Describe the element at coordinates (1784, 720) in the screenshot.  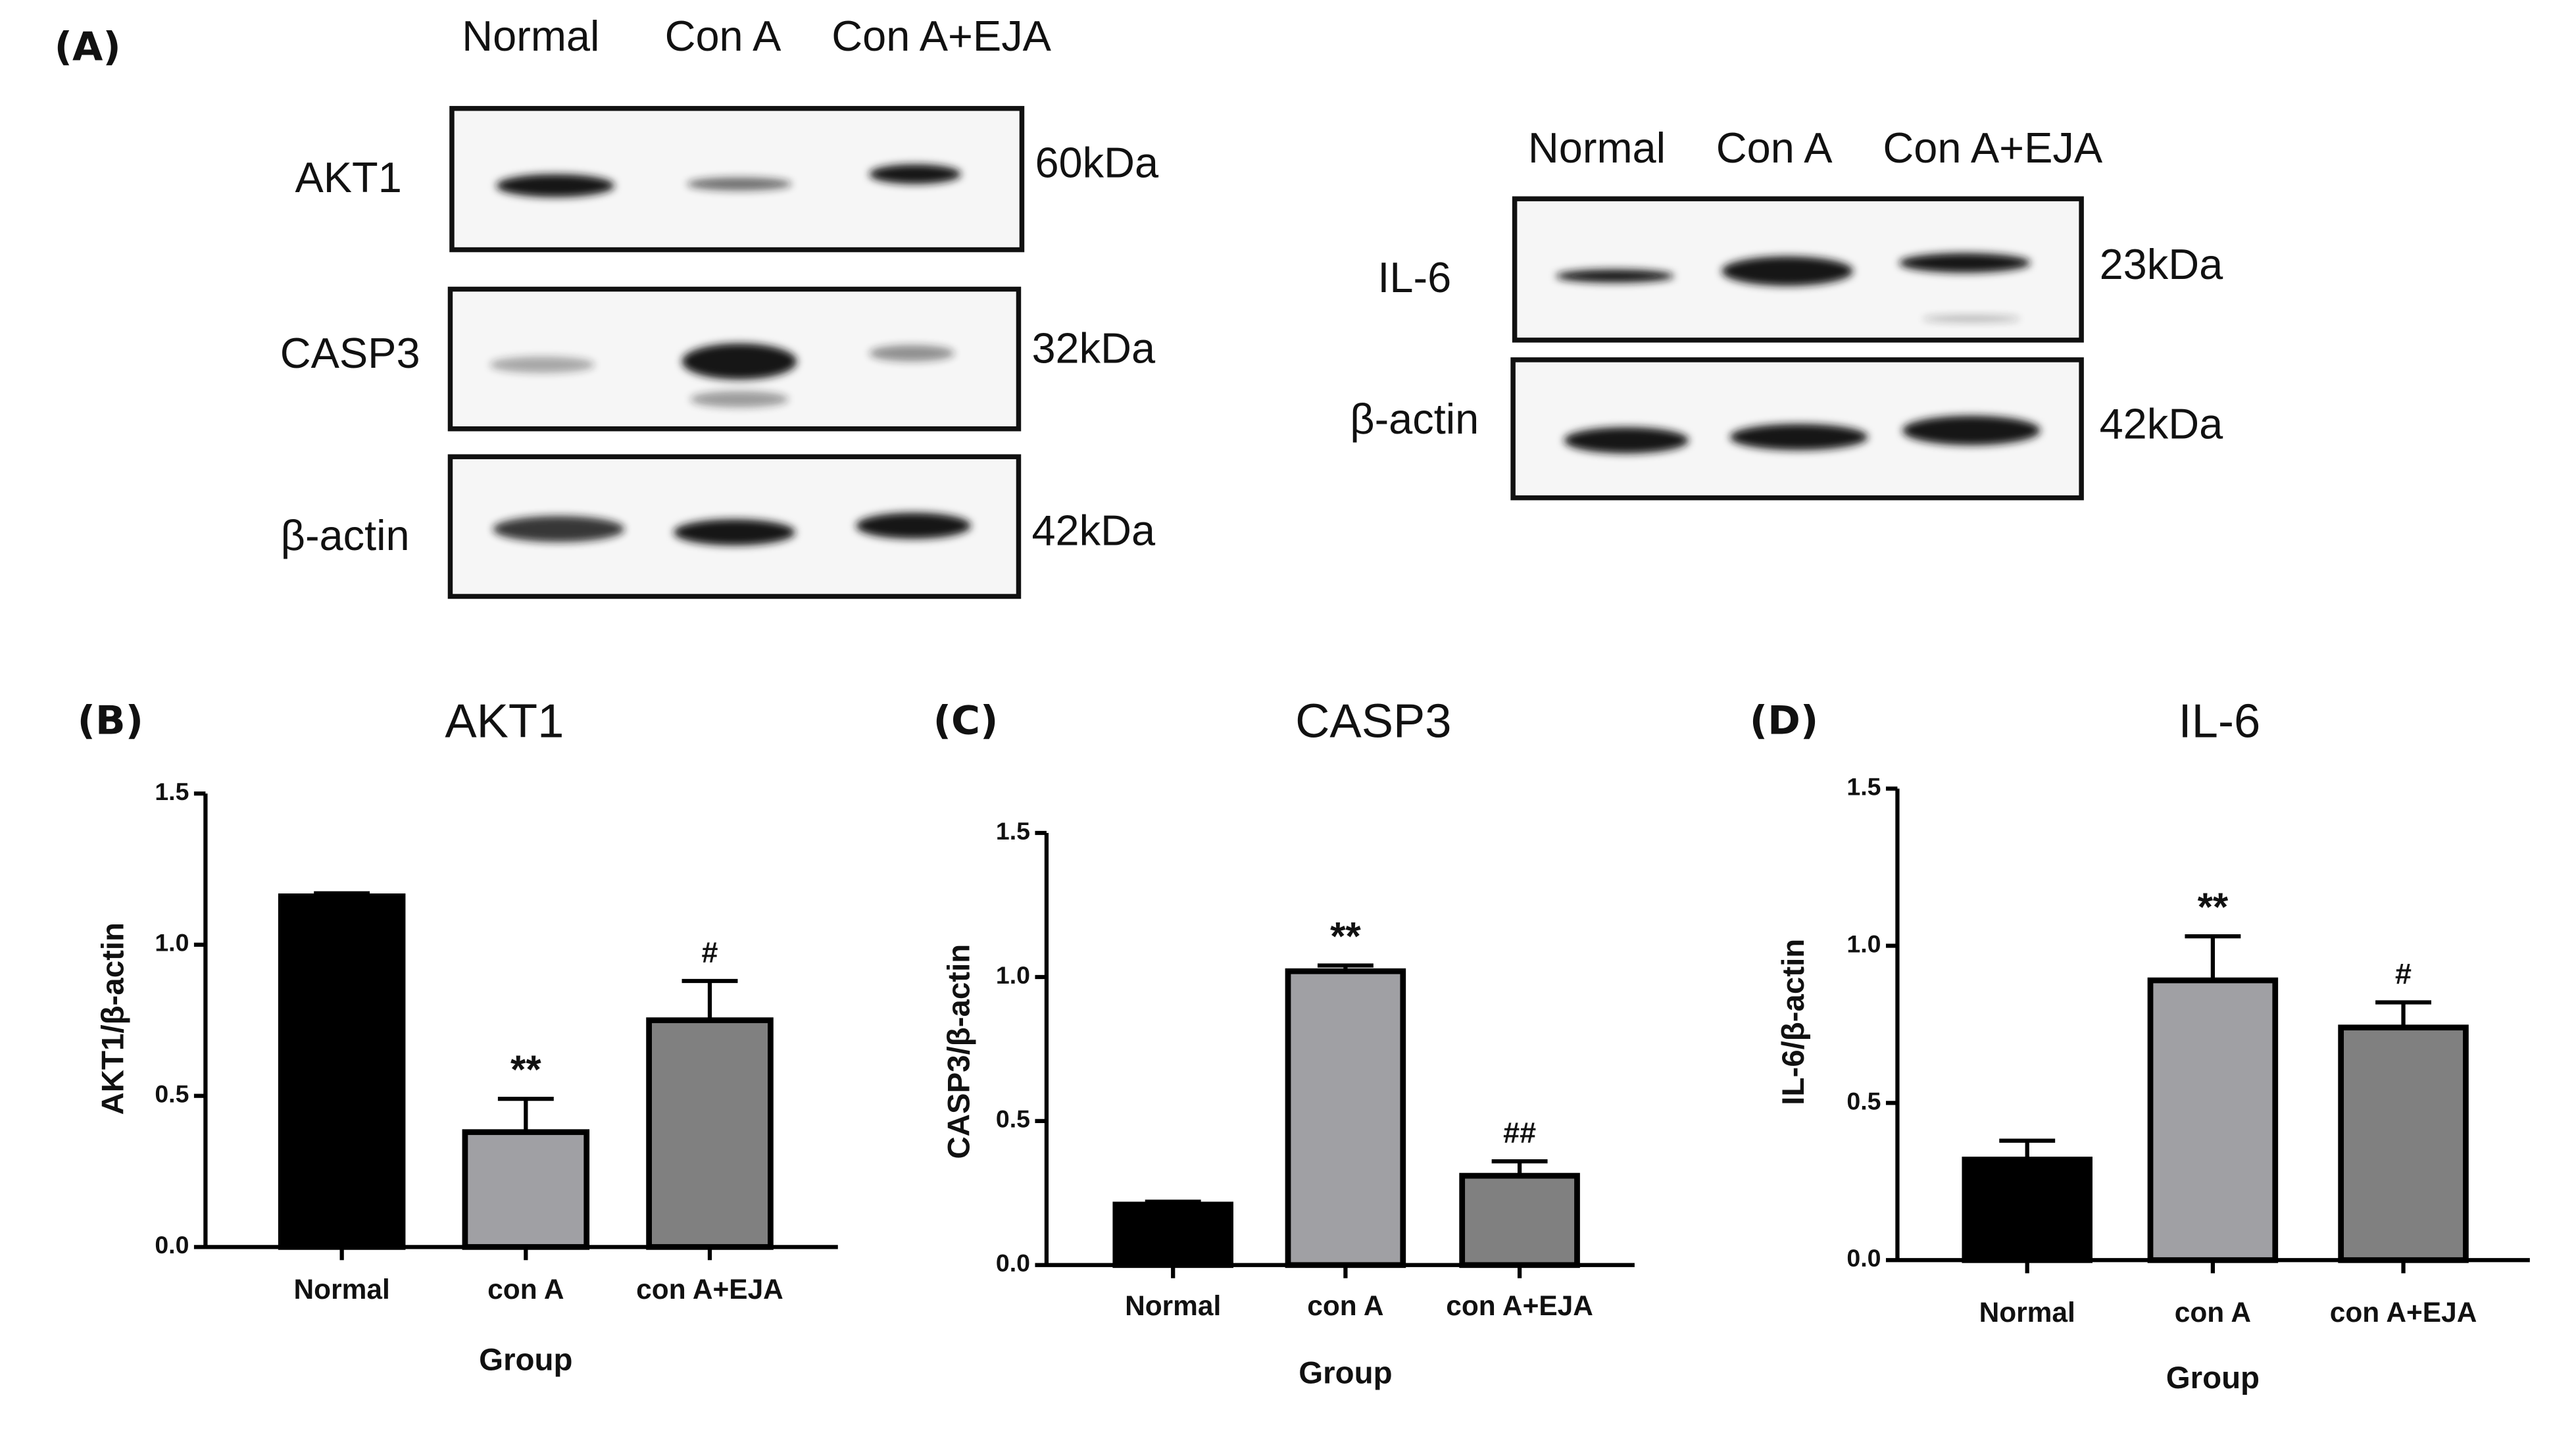
I see `panel-label: (D)` at that location.